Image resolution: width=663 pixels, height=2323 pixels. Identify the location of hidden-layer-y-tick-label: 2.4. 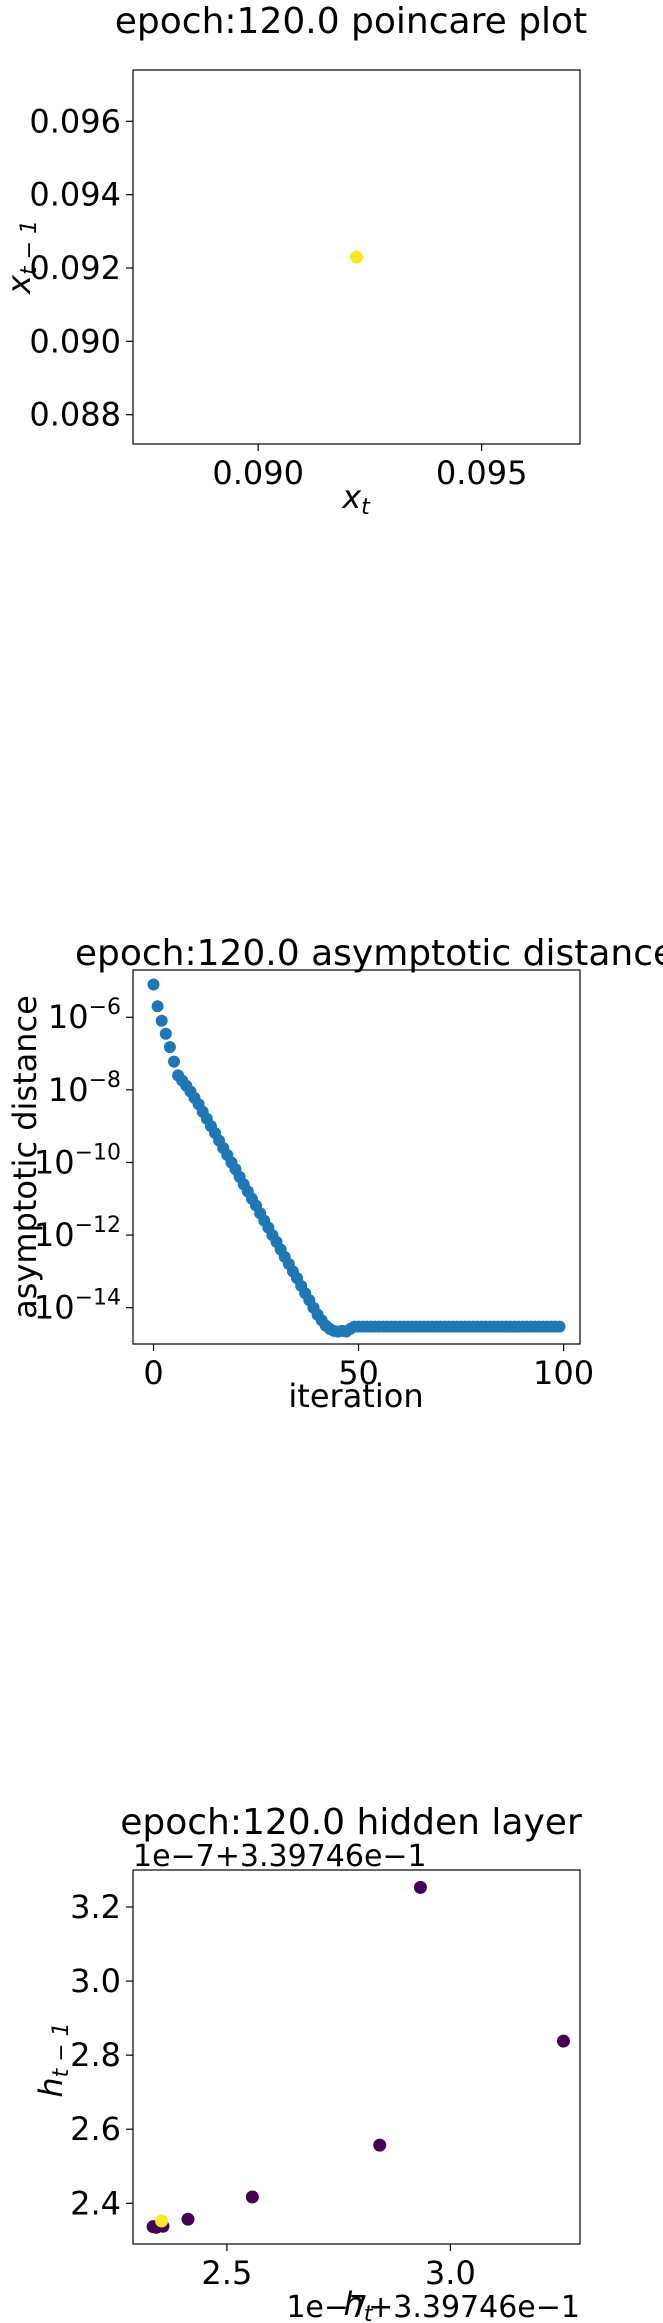
(95, 2203).